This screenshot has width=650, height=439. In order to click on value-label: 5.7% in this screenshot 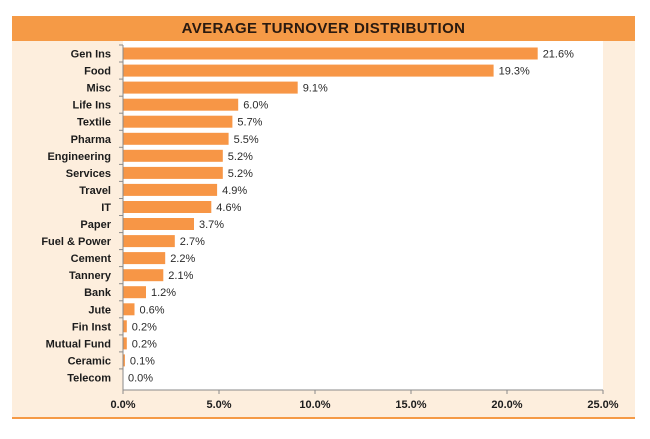, I will do `click(249, 123)`.